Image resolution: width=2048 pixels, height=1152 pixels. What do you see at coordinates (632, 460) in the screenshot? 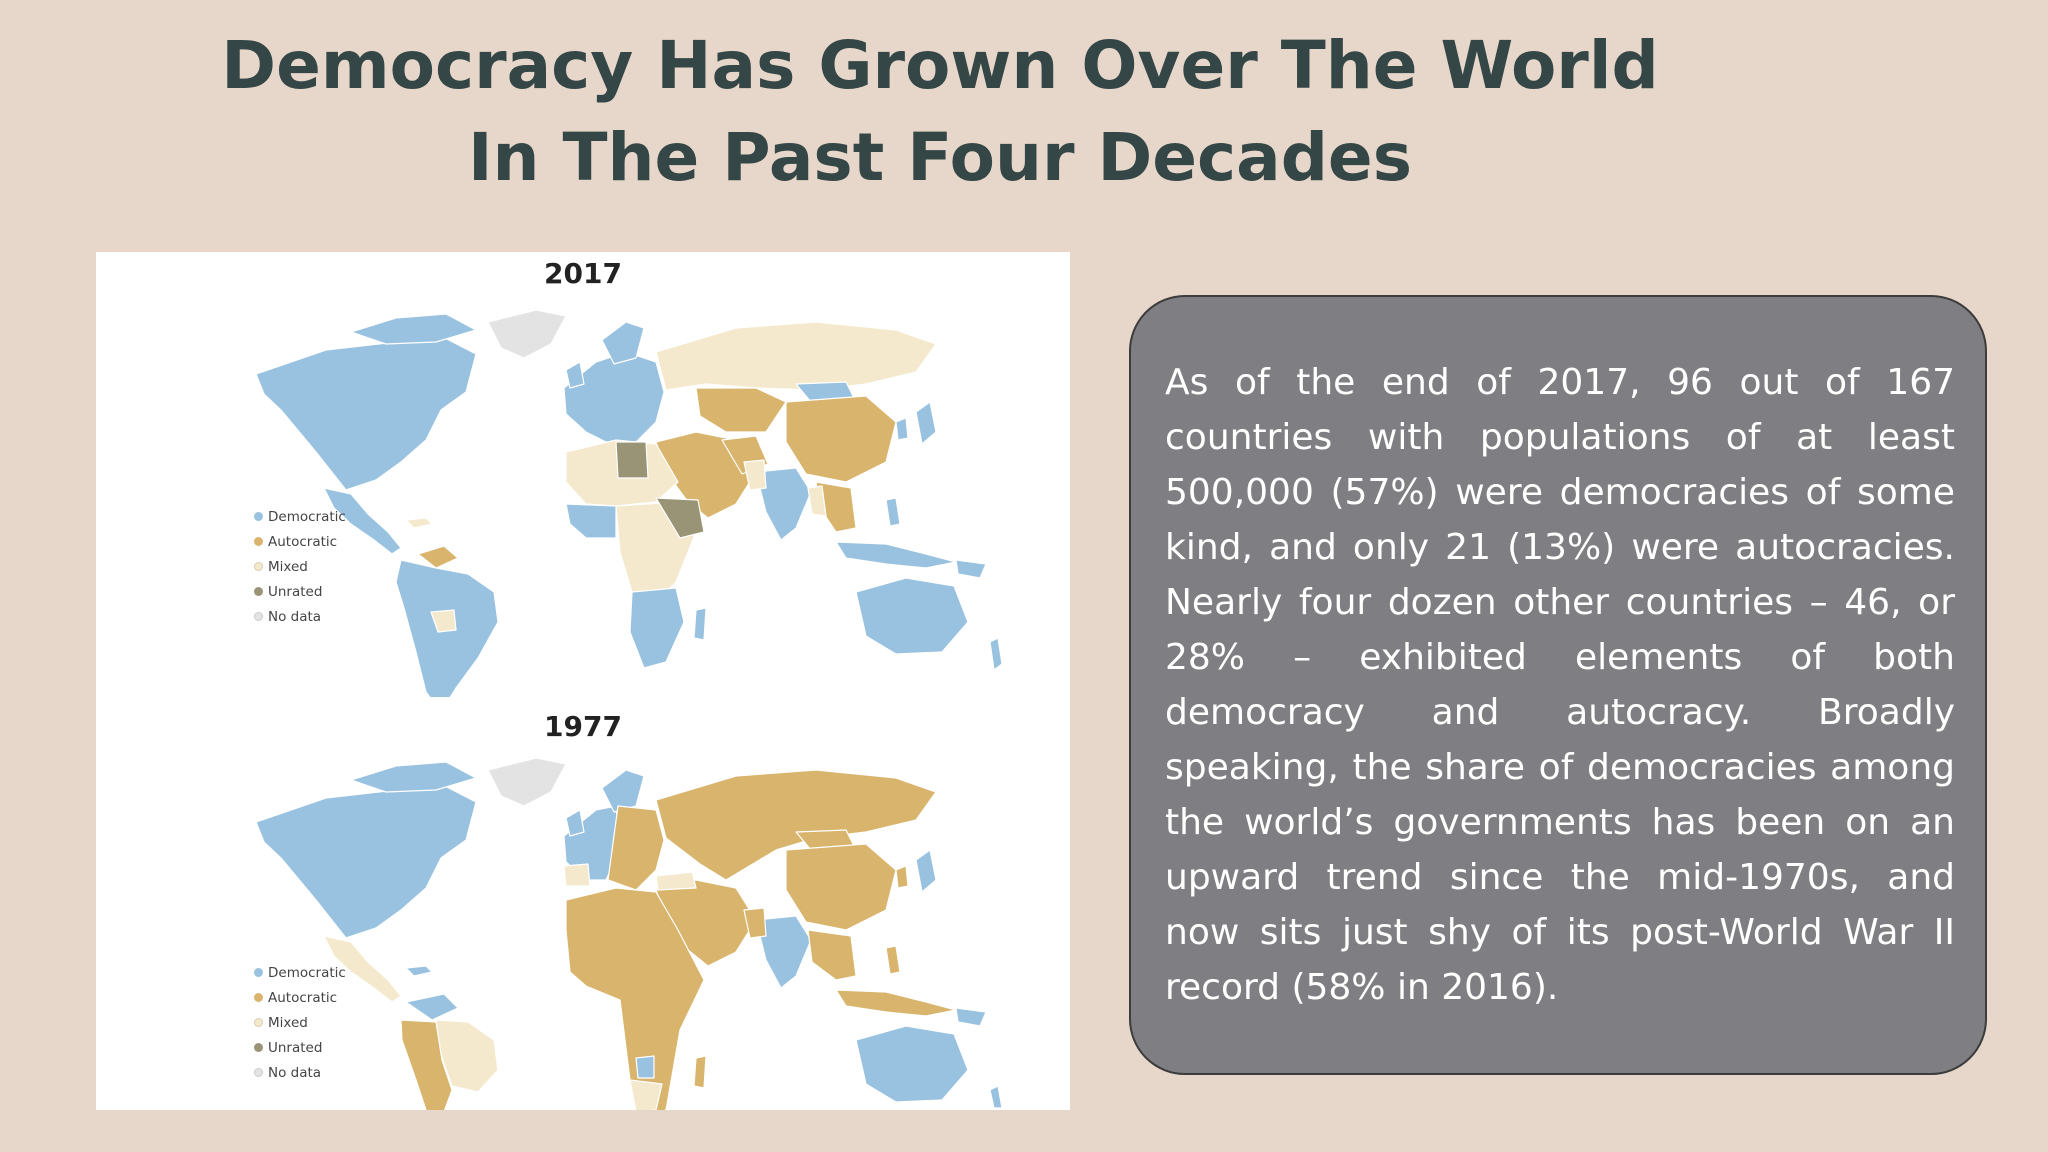
I see `libya` at bounding box center [632, 460].